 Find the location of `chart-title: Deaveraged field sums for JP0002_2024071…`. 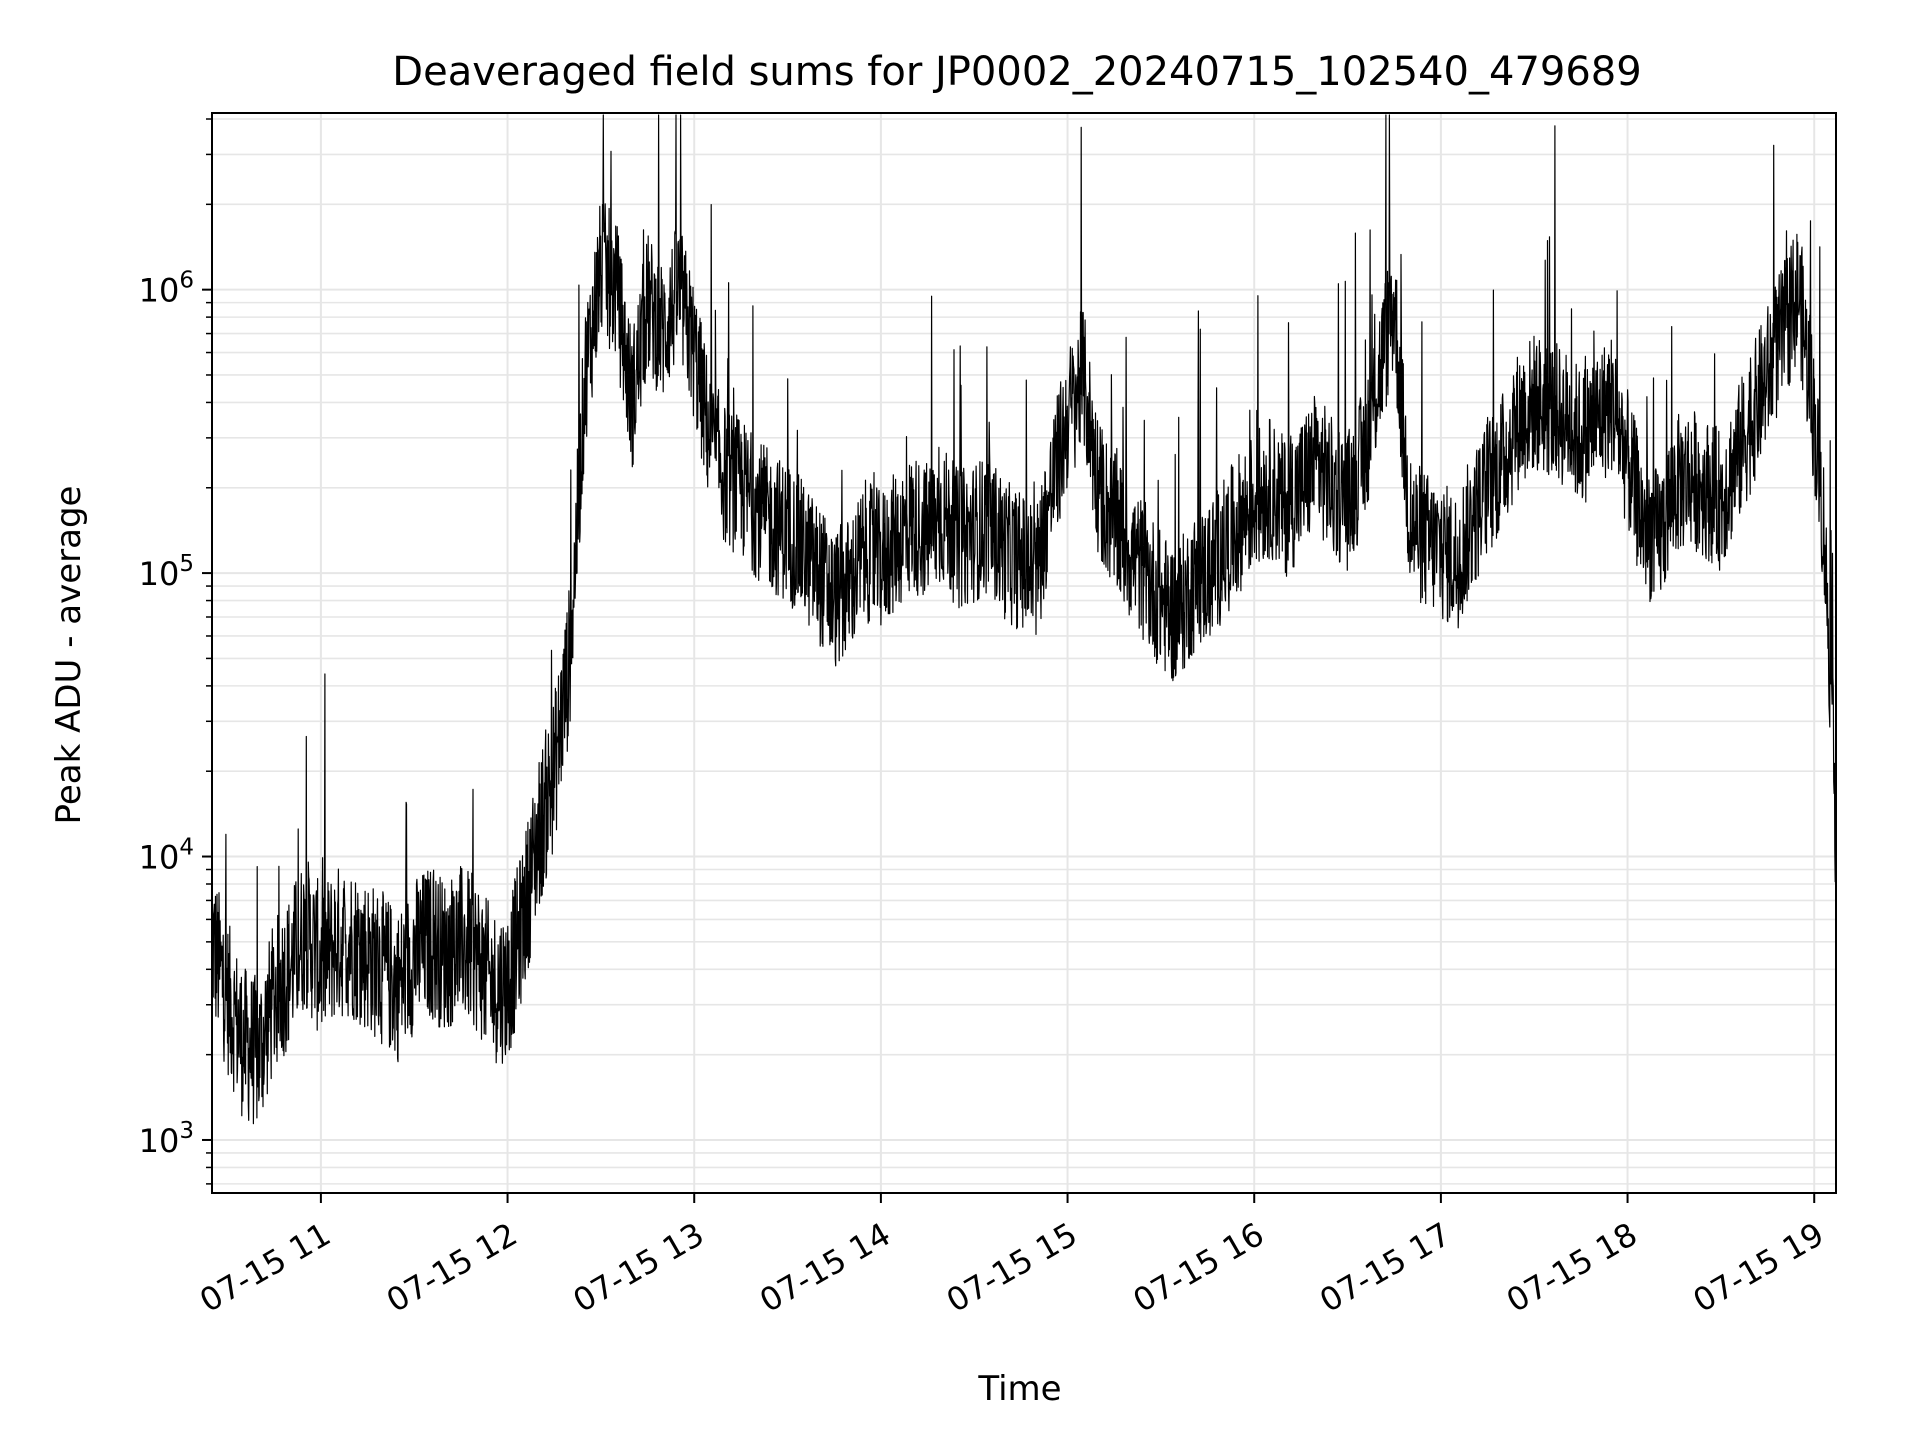

chart-title: Deaveraged field sums for JP0002_2024071… is located at coordinates (1016, 72).